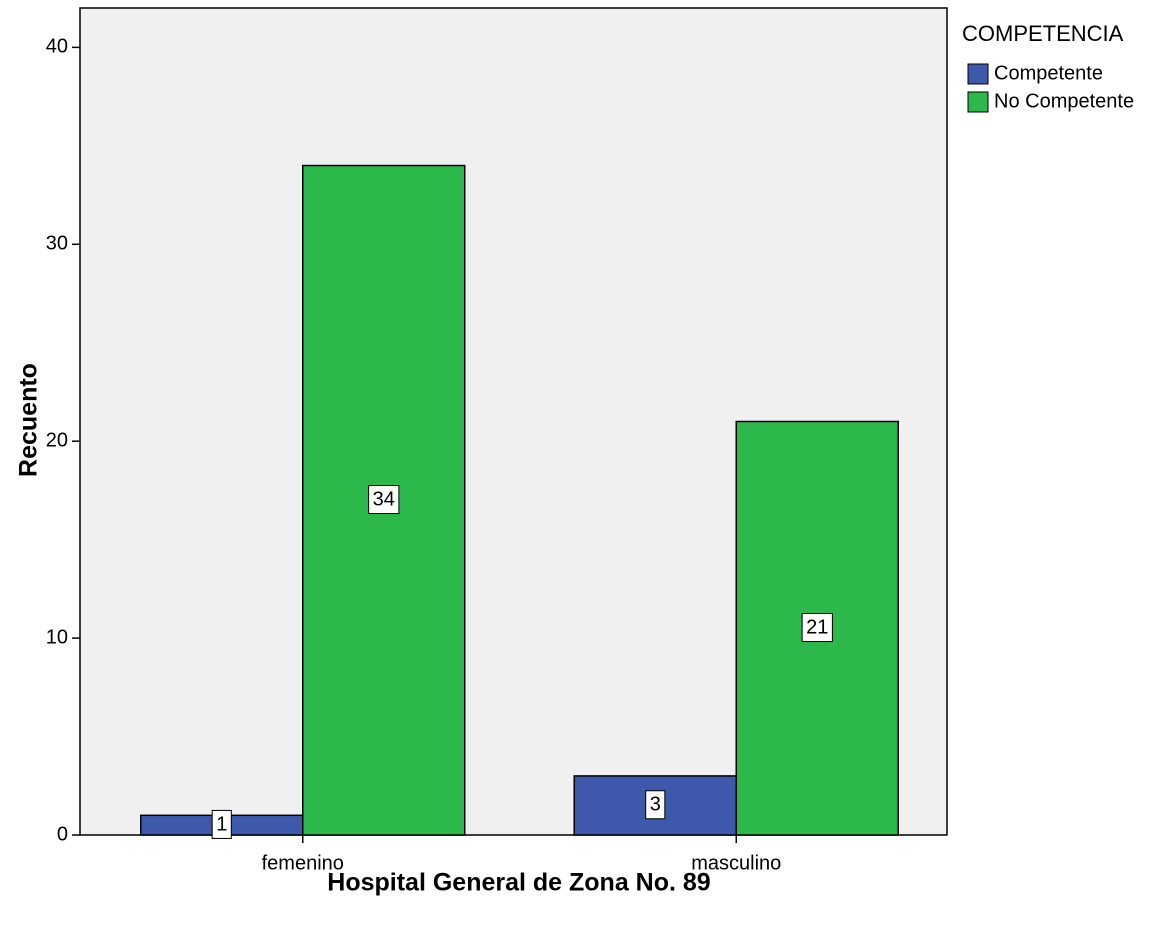  What do you see at coordinates (736, 863) in the screenshot?
I see `x-tick-label: masculino` at bounding box center [736, 863].